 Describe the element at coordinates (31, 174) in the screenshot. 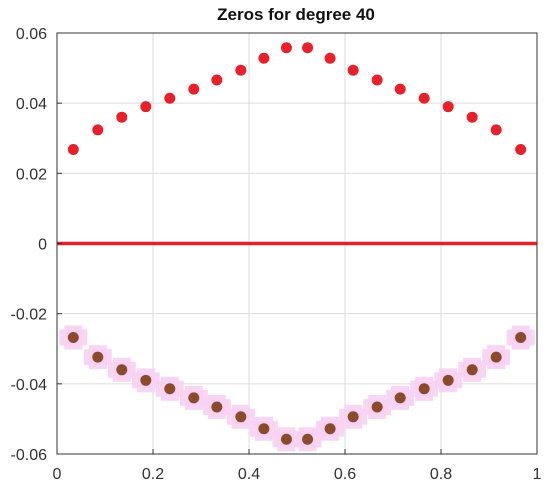

I see `y-tick-label: 0.02` at that location.